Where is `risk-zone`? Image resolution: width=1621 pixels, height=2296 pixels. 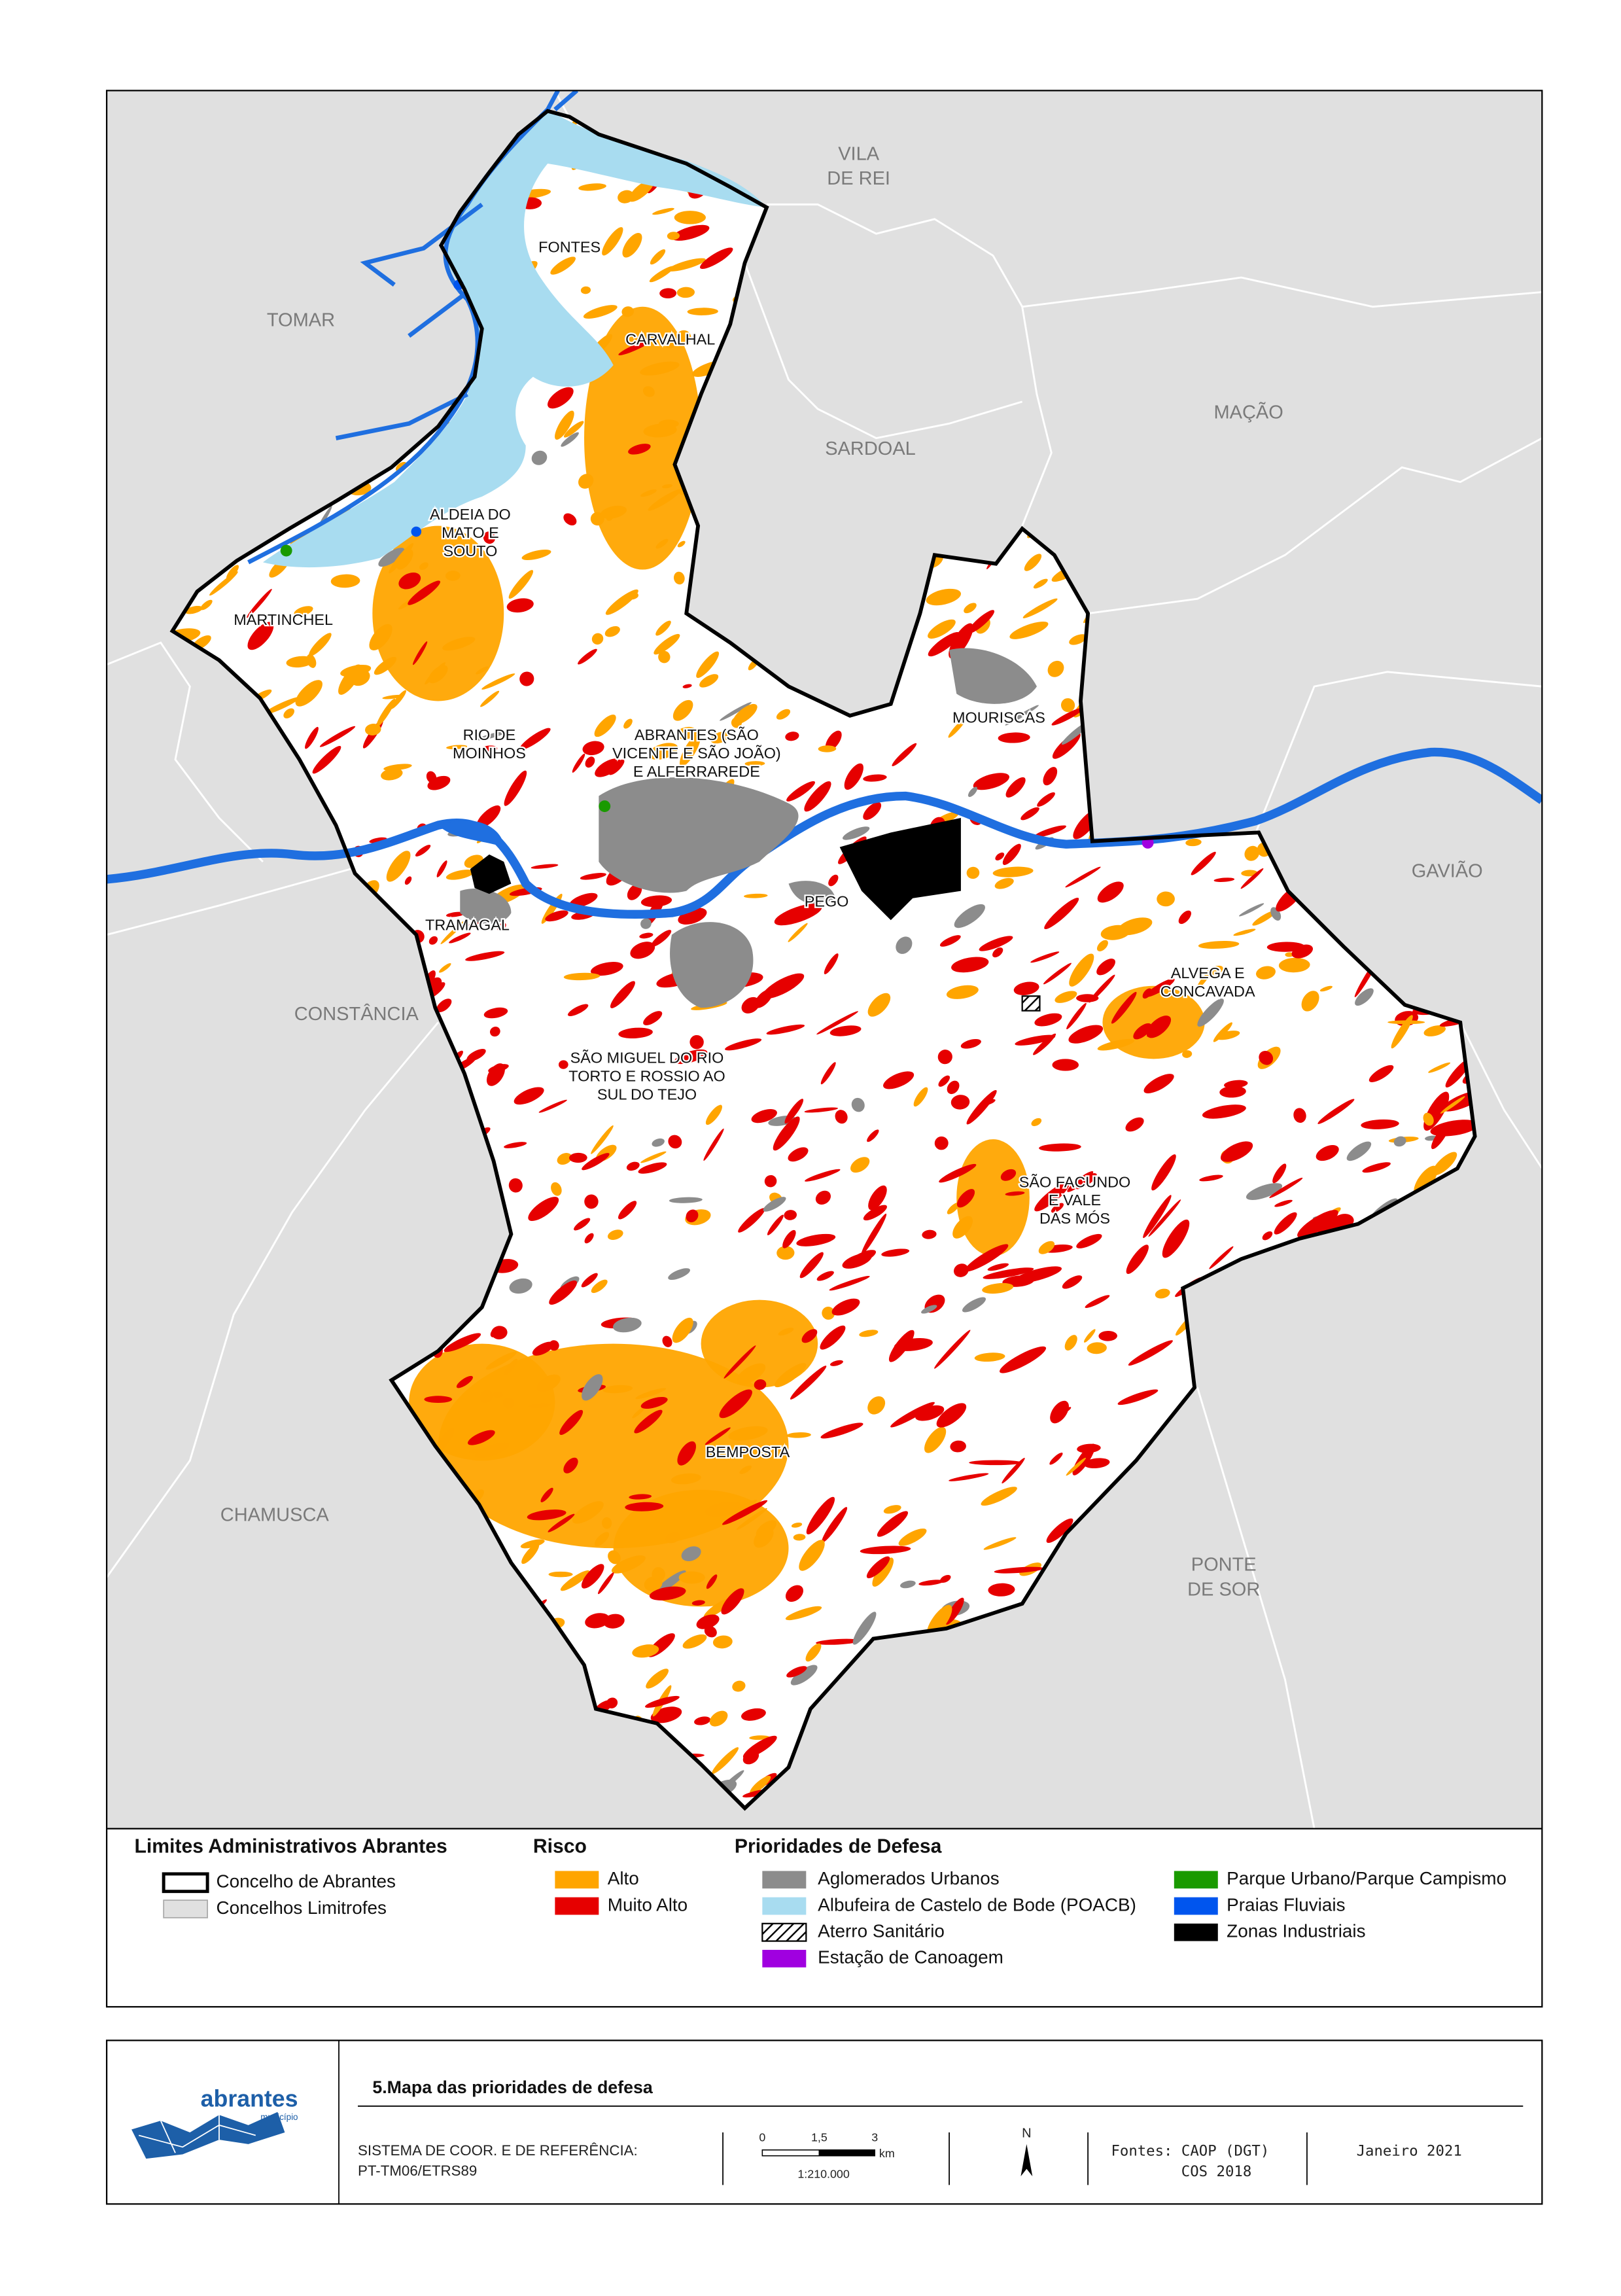
risk-zone is located at coordinates (482, 1402).